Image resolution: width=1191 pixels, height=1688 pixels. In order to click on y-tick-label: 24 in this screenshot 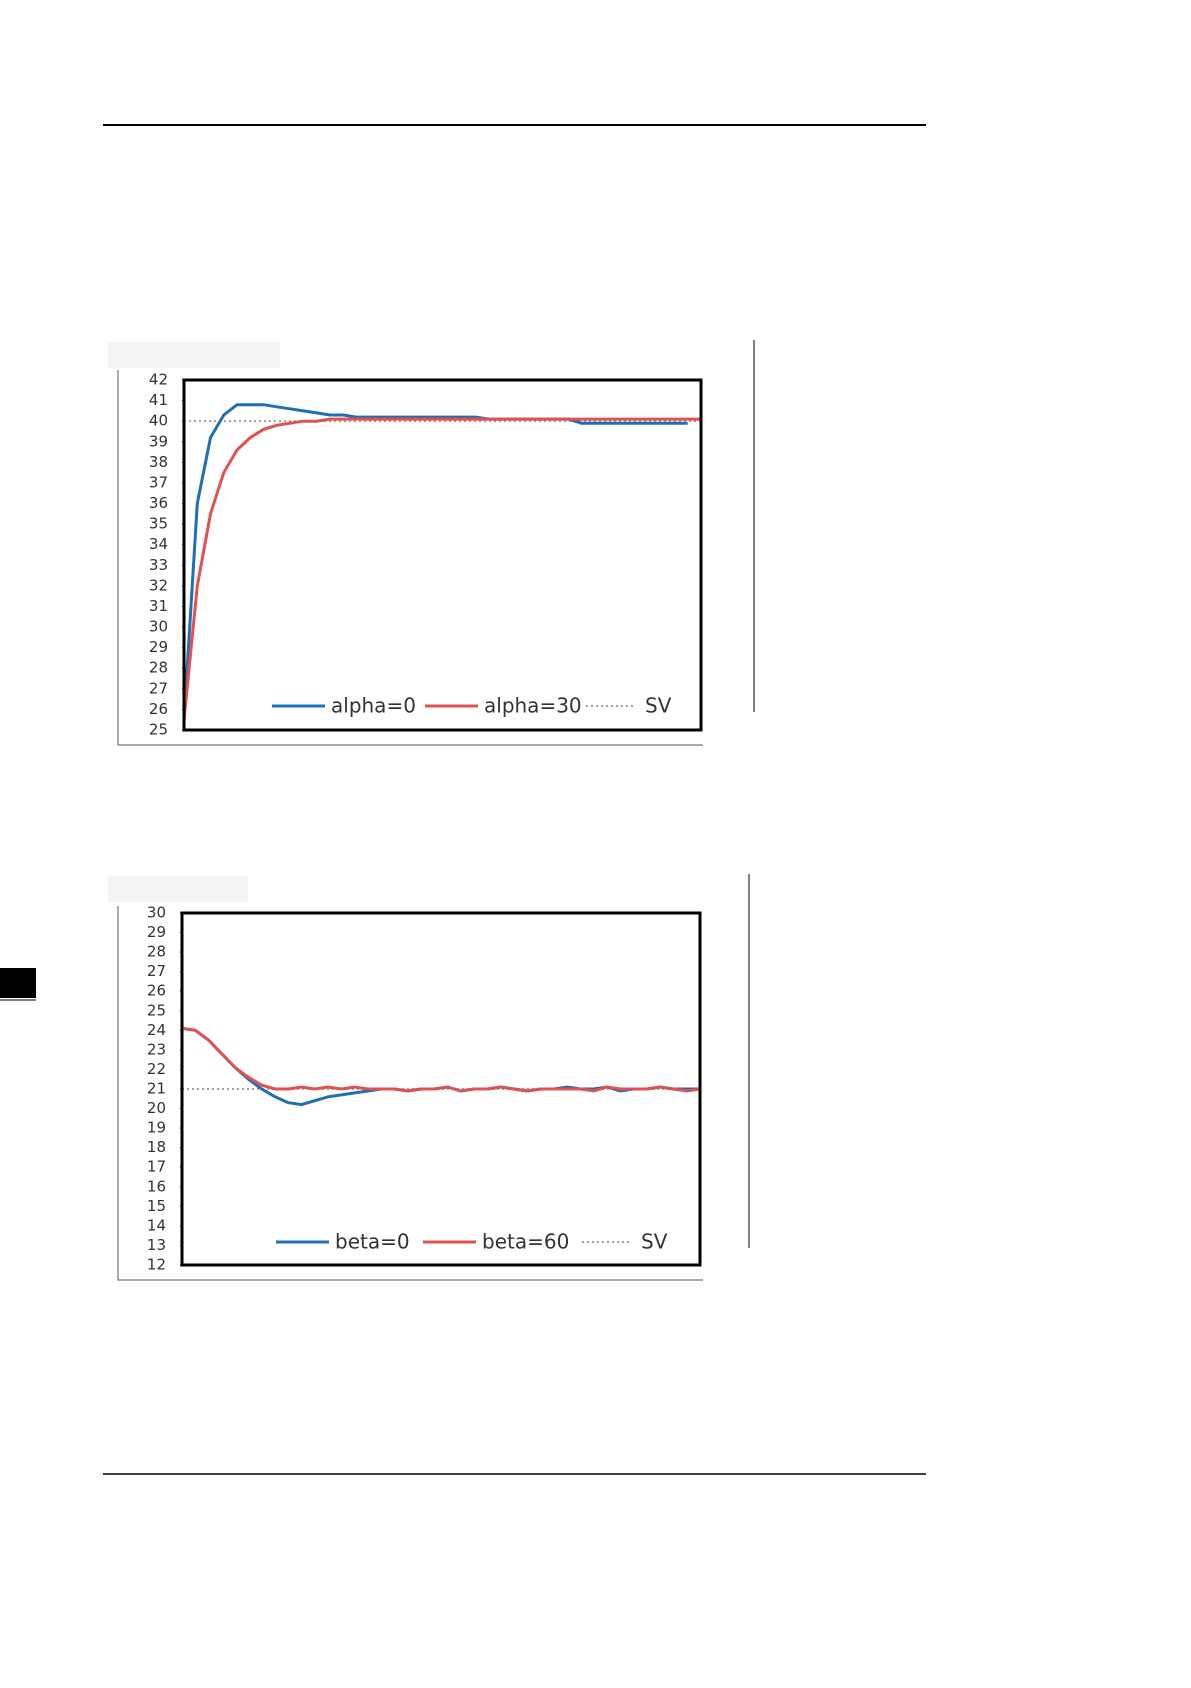, I will do `click(156, 1030)`.